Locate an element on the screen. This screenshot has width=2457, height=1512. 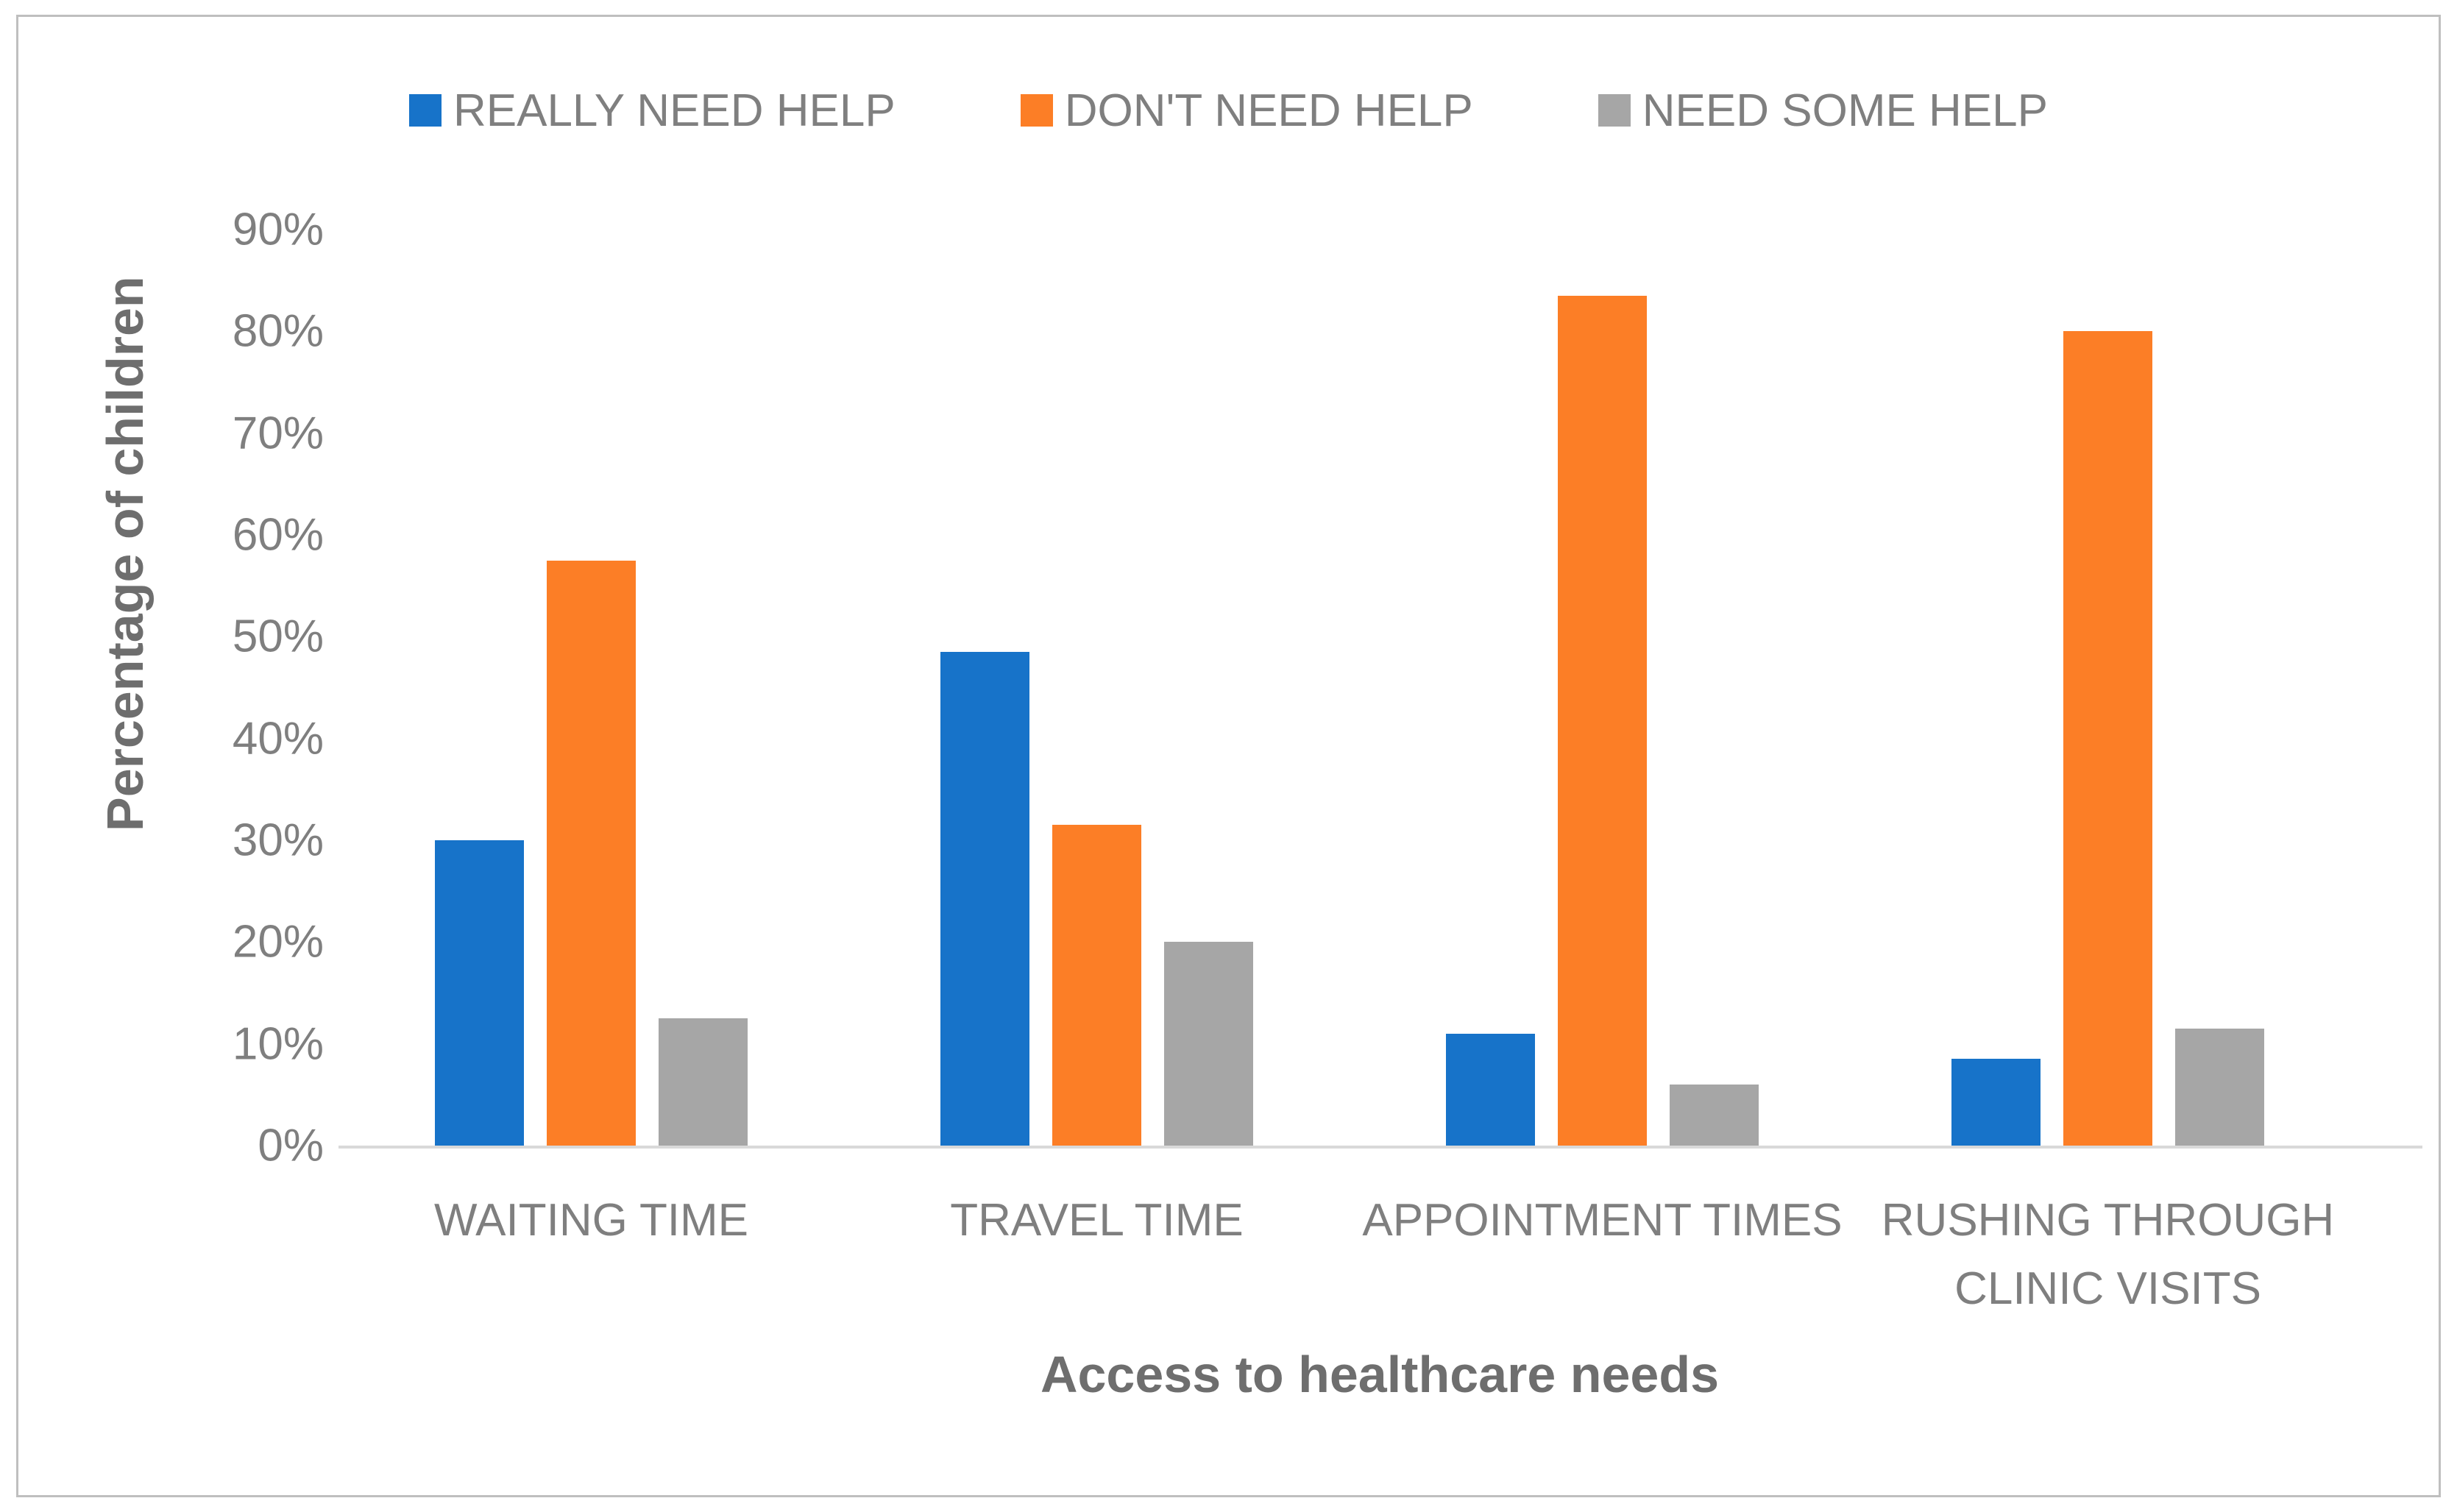
legend-item: NEED SOME HELP is located at coordinates (1823, 111).